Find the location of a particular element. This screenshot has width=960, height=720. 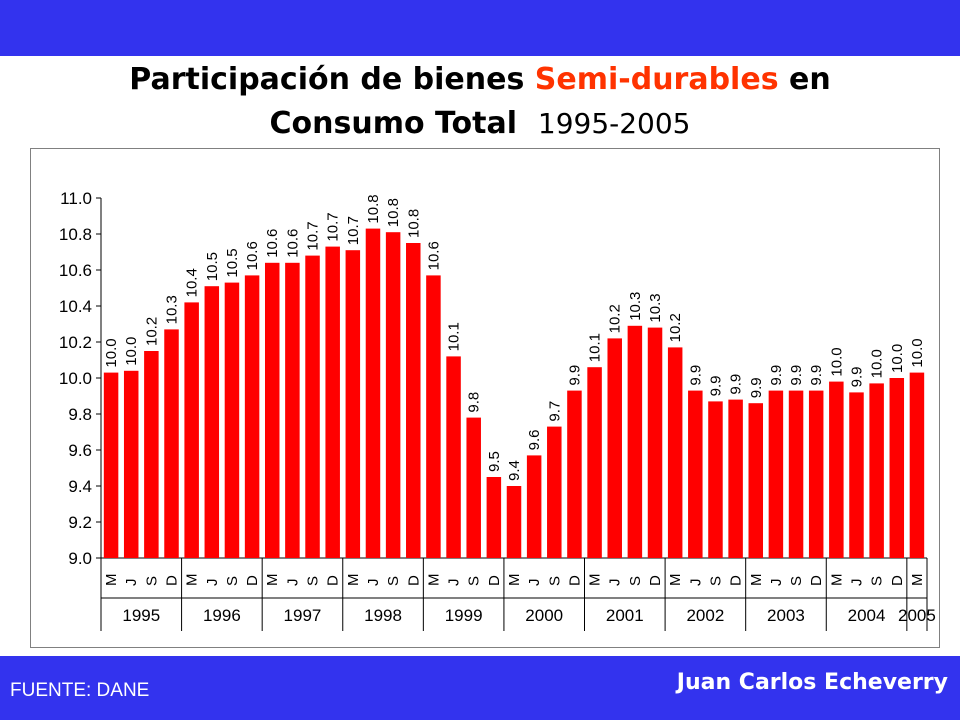

year-label: 1997 is located at coordinates (303, 615).